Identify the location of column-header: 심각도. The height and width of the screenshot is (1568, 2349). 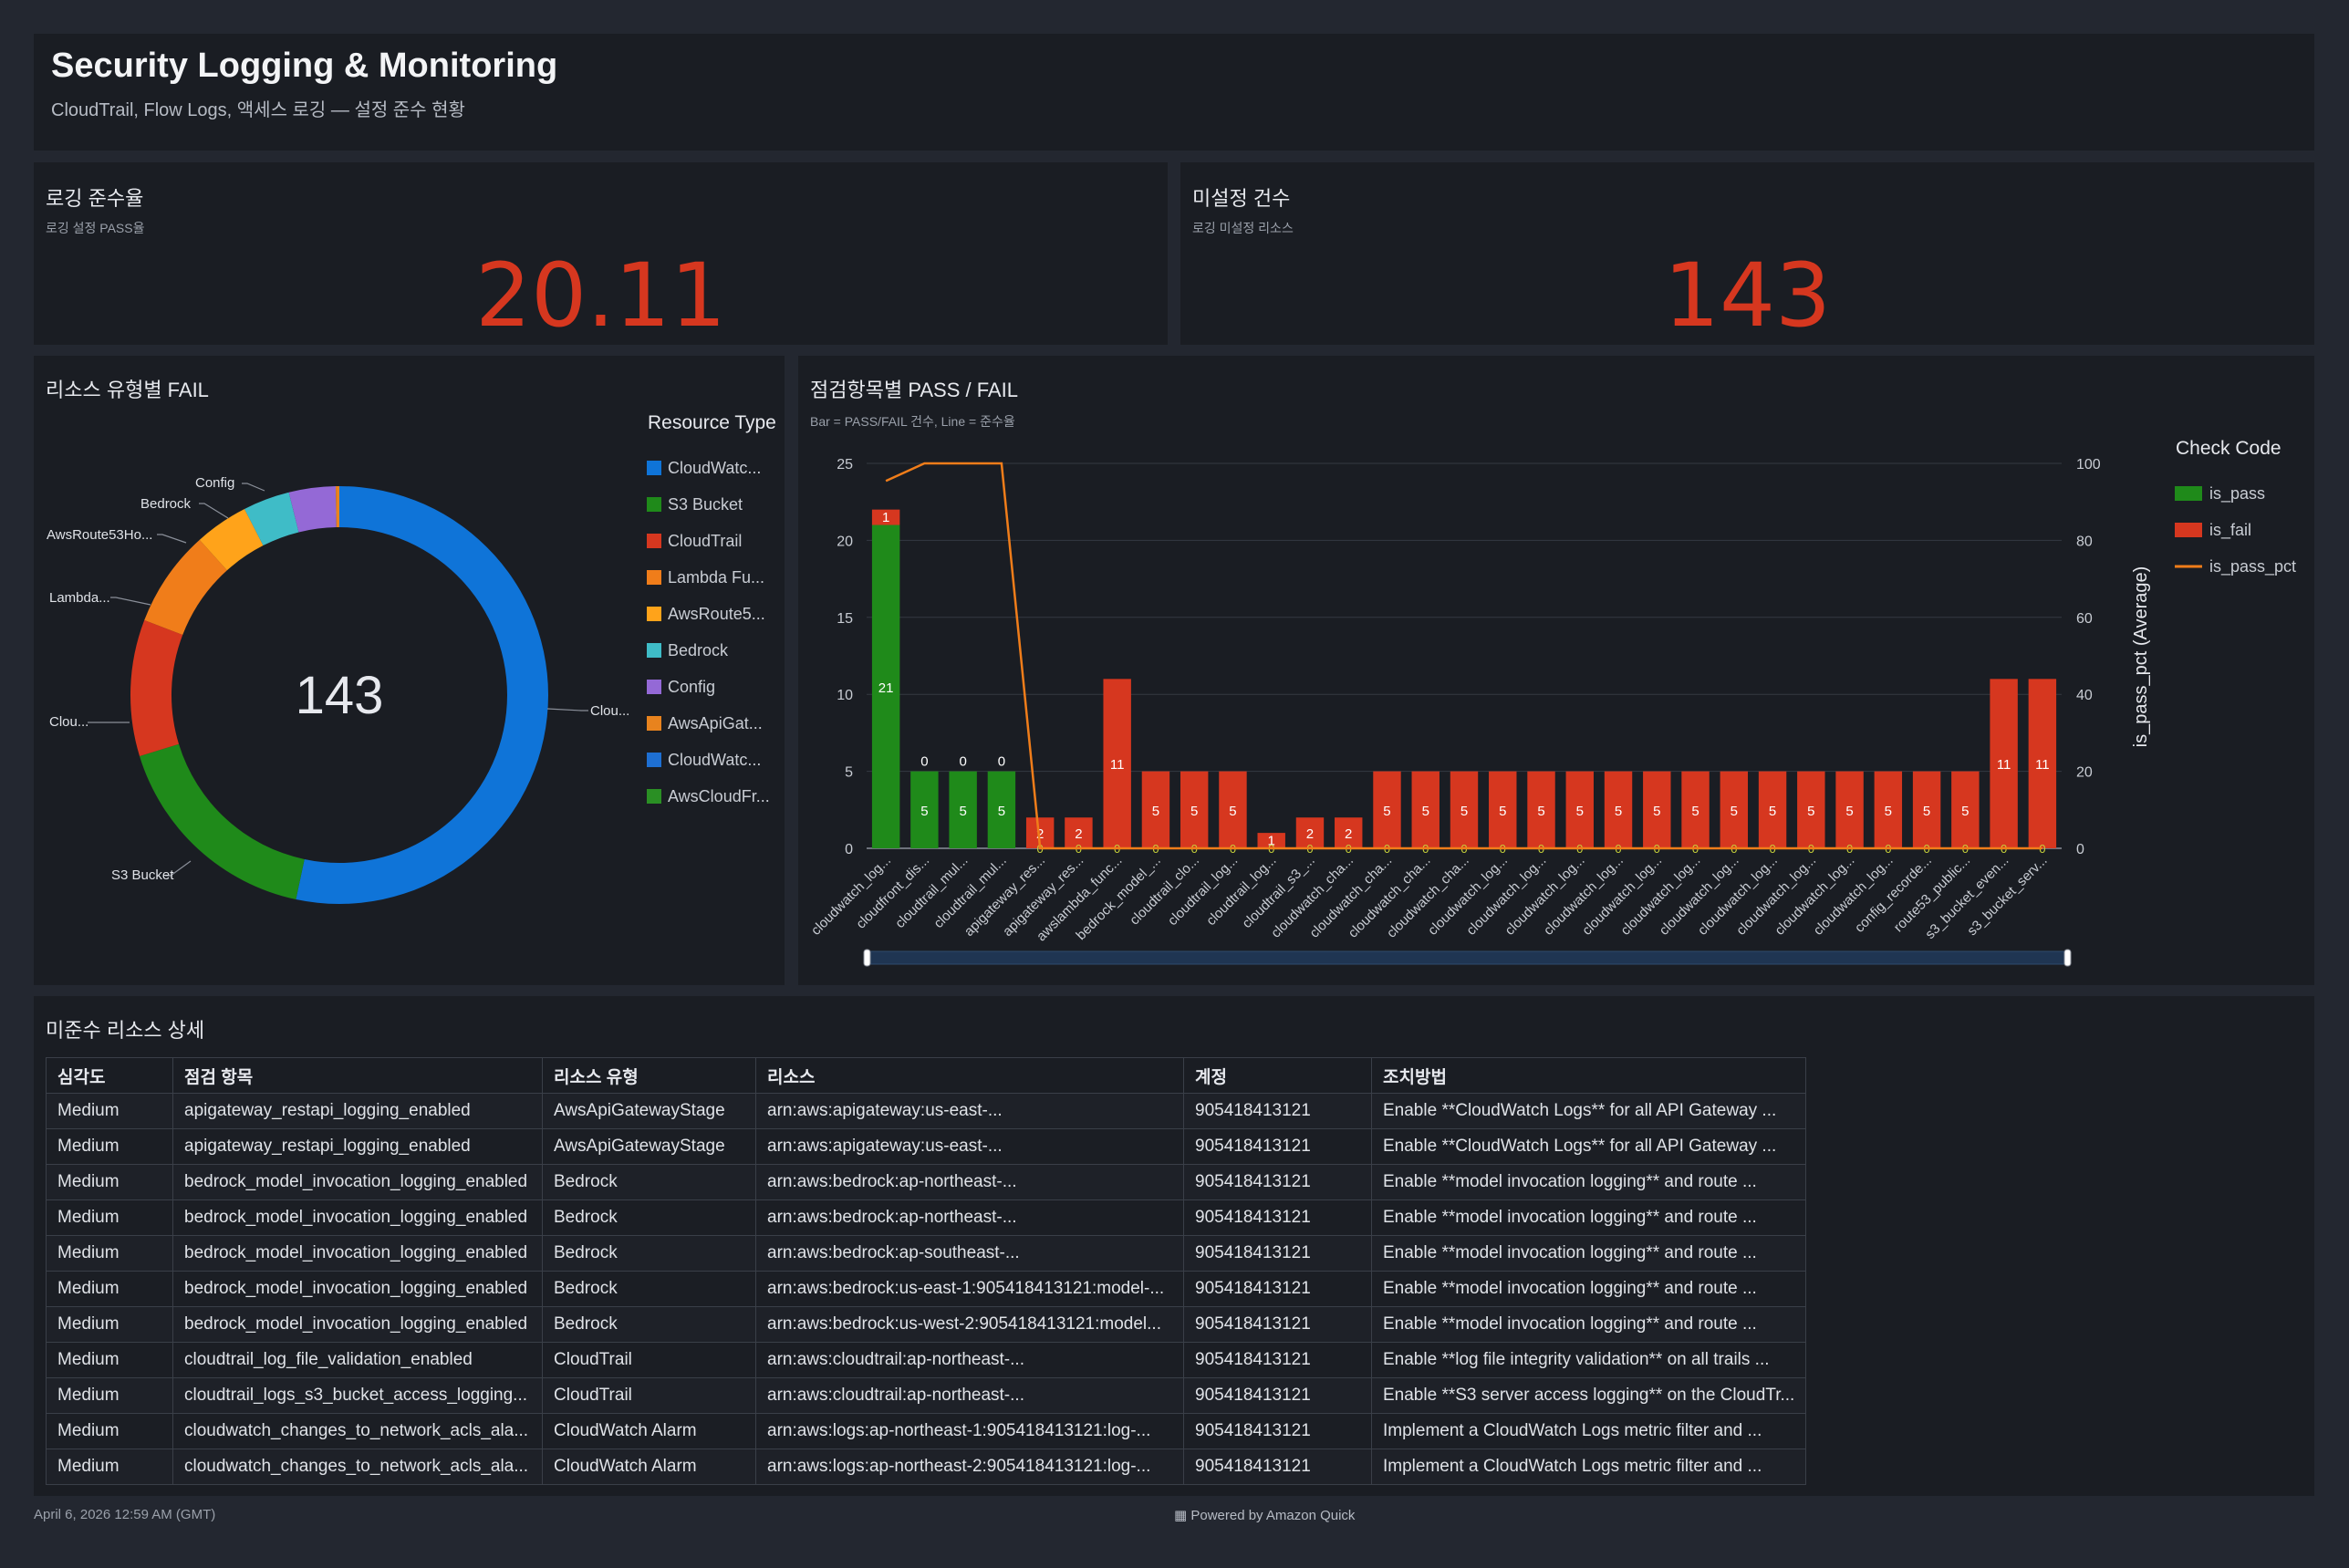
(109, 1075).